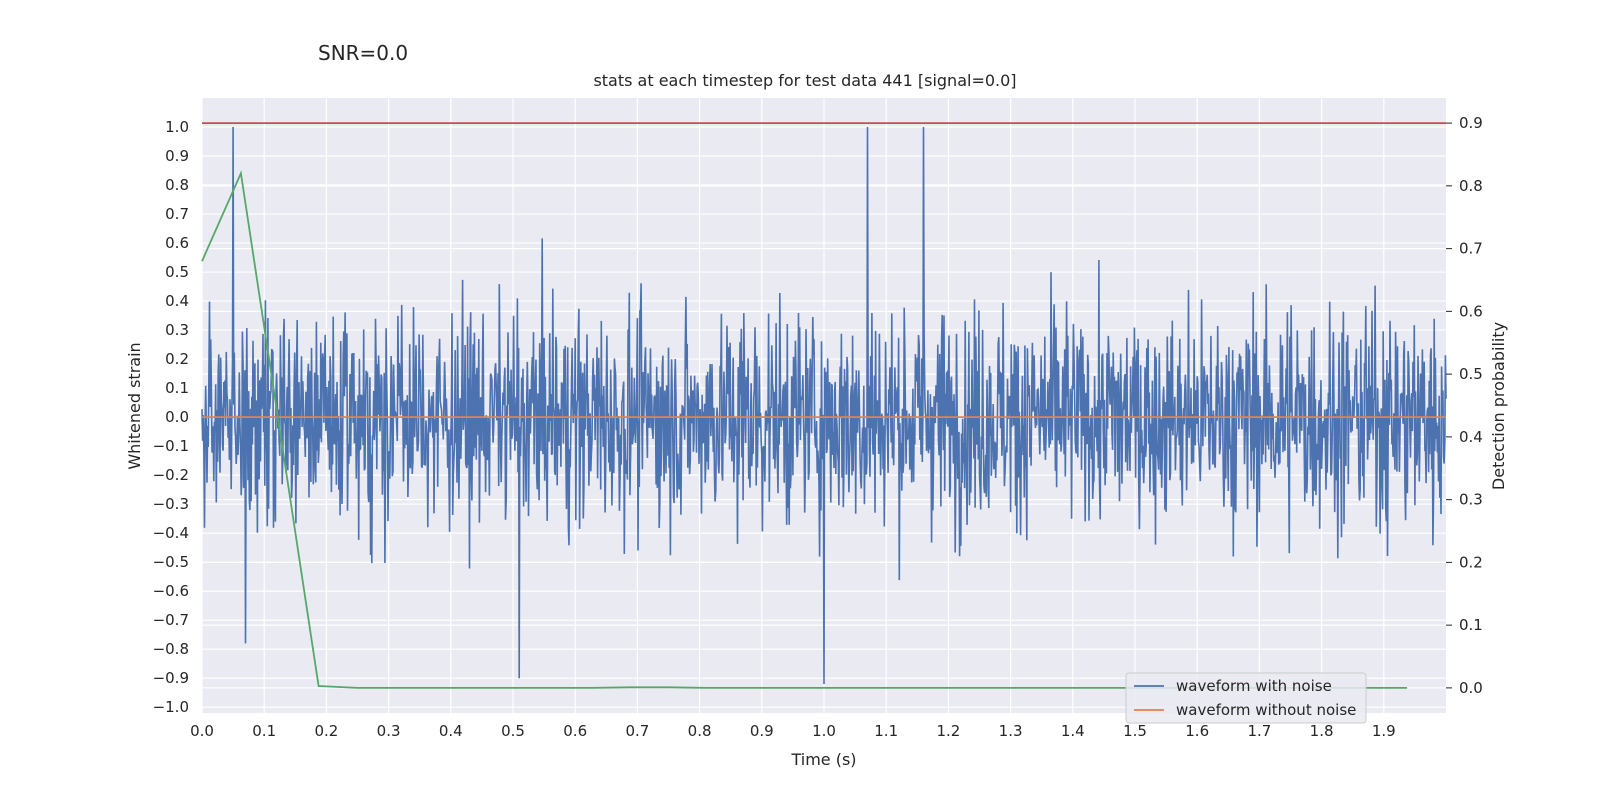 The width and height of the screenshot is (1600, 800). What do you see at coordinates (171, 591) in the screenshot?
I see `y-tick-label: −0.6` at bounding box center [171, 591].